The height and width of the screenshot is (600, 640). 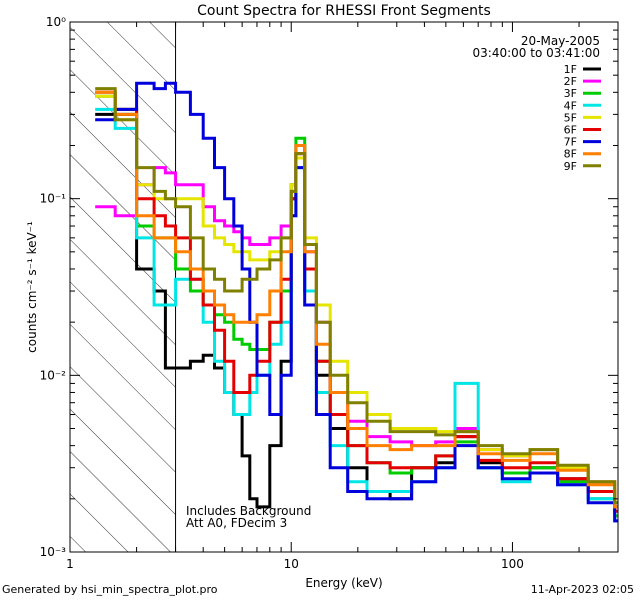 What do you see at coordinates (570, 166) in the screenshot?
I see `legend-label-9f: 9F` at bounding box center [570, 166].